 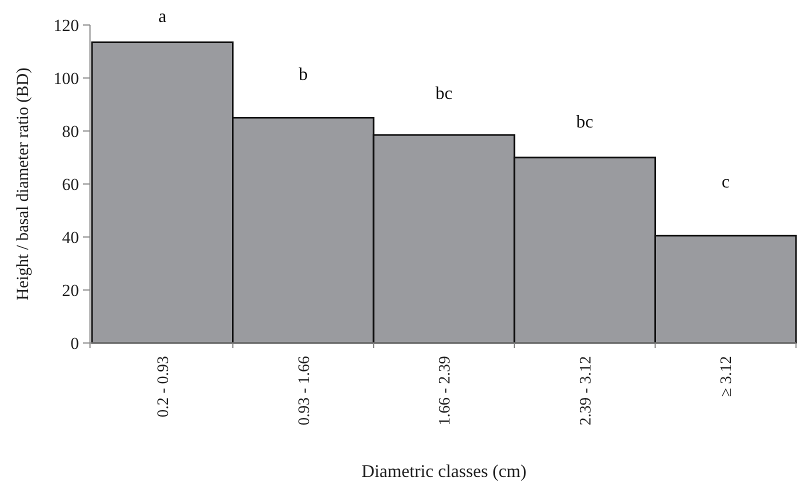 What do you see at coordinates (585, 391) in the screenshot?
I see `x-tick-label: 2.39 - 3.12` at bounding box center [585, 391].